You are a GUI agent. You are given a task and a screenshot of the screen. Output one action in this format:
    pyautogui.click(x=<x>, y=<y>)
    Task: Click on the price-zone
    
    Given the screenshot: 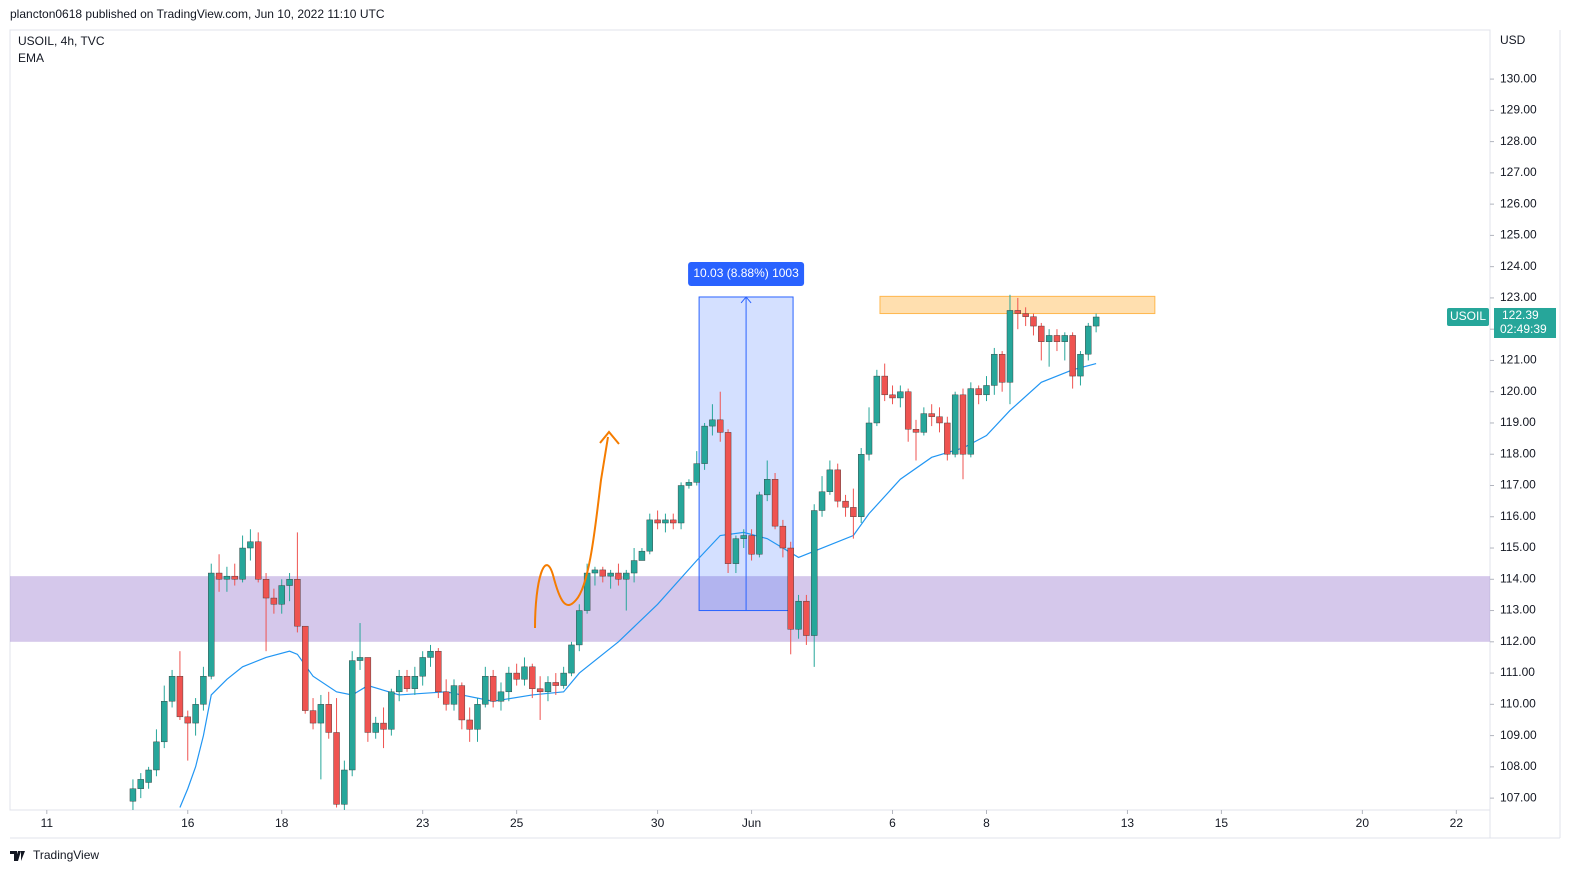 What is the action you would take?
    pyautogui.click(x=750, y=609)
    